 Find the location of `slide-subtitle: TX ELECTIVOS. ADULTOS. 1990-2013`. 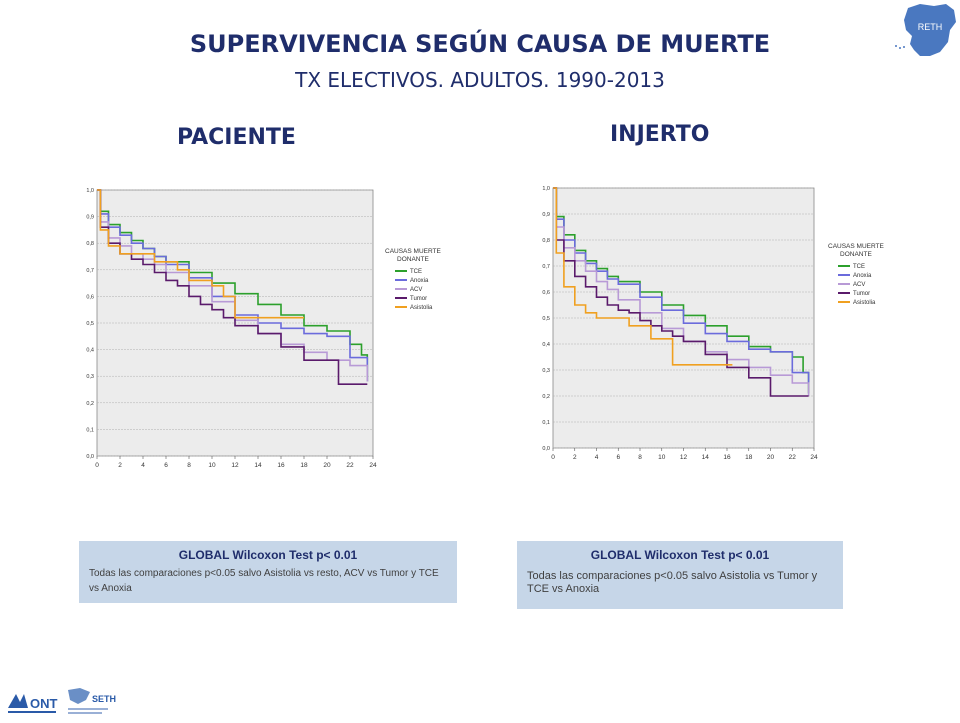

slide-subtitle: TX ELECTIVOS. ADULTOS. 1990-2013 is located at coordinates (480, 80).